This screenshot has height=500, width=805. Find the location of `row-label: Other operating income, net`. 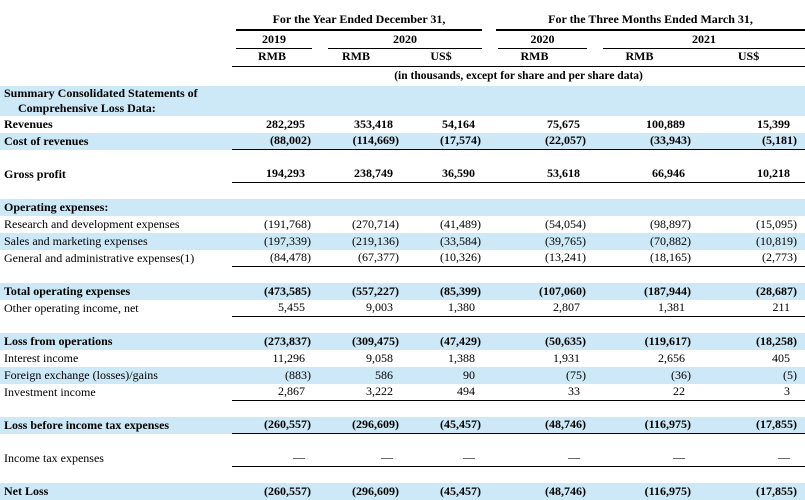

row-label: Other operating income, net is located at coordinates (71, 307).